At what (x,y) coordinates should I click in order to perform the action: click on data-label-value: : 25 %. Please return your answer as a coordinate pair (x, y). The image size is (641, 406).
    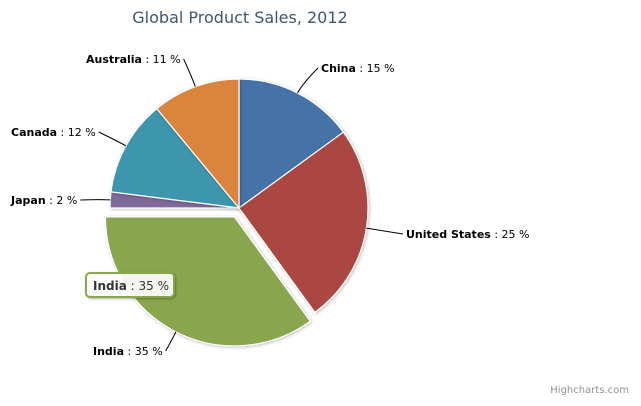
    Looking at the image, I should click on (510, 234).